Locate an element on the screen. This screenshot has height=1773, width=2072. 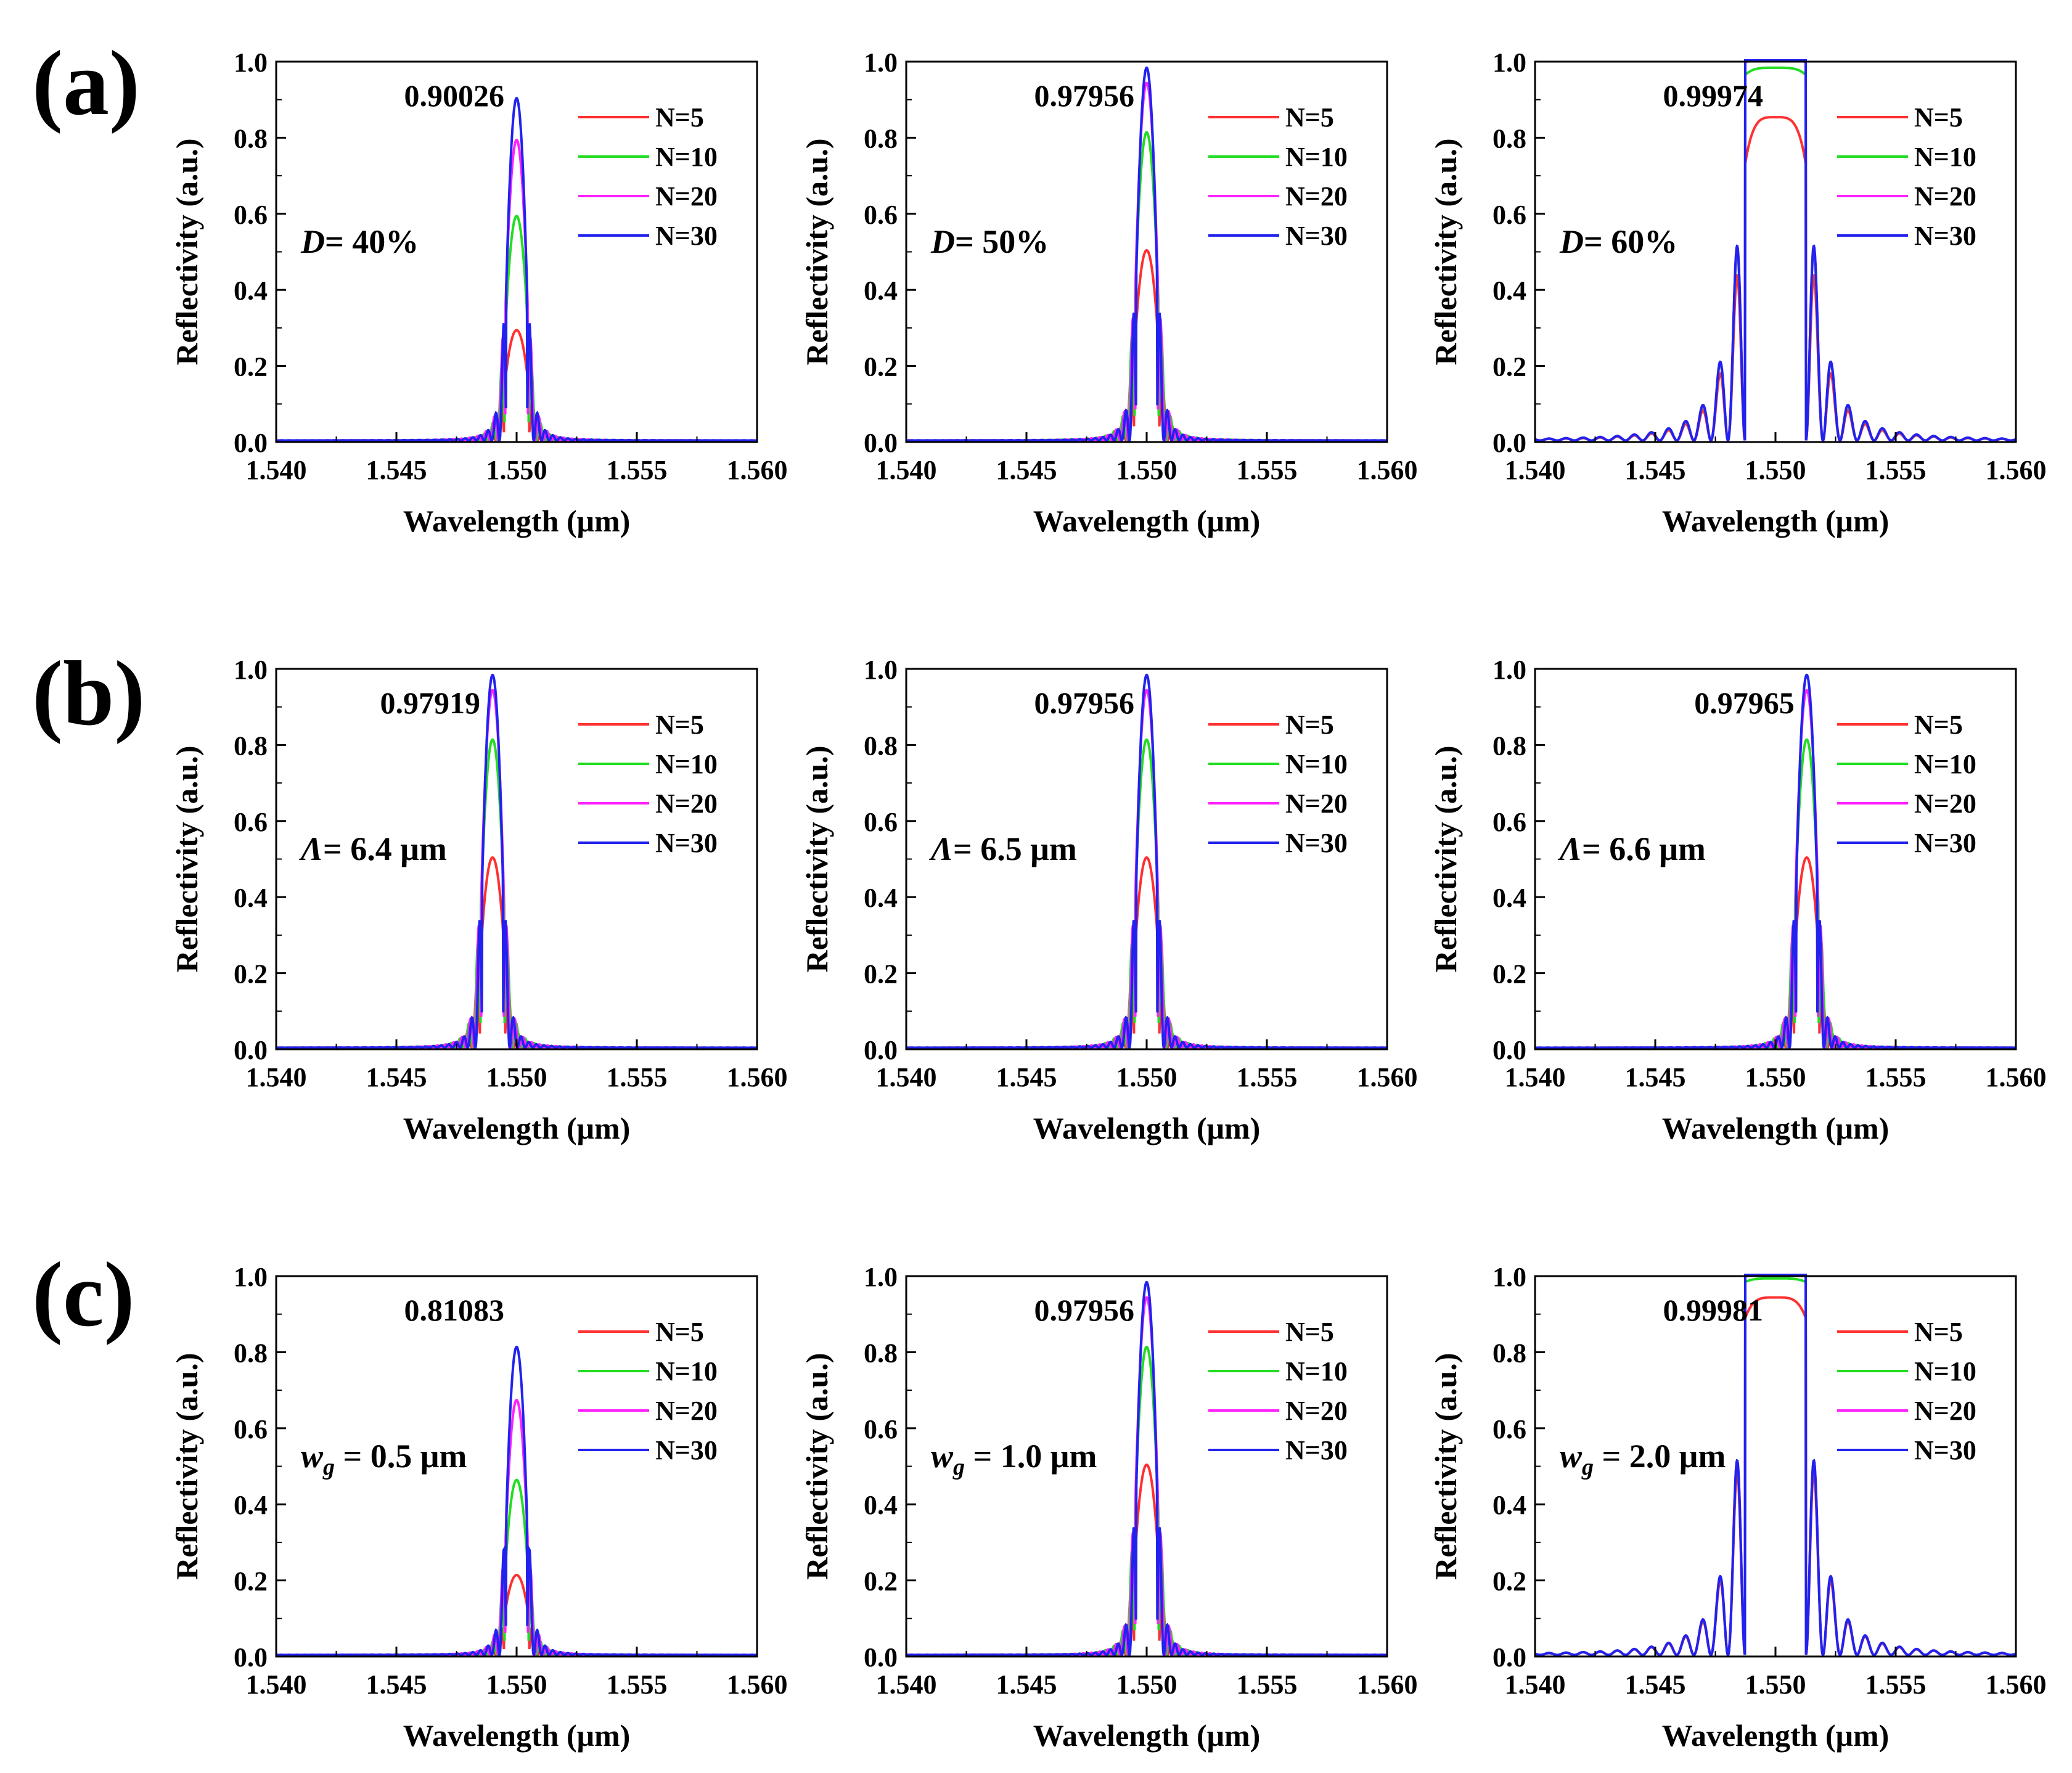
row-label-c: (c) is located at coordinates (83, 1294).